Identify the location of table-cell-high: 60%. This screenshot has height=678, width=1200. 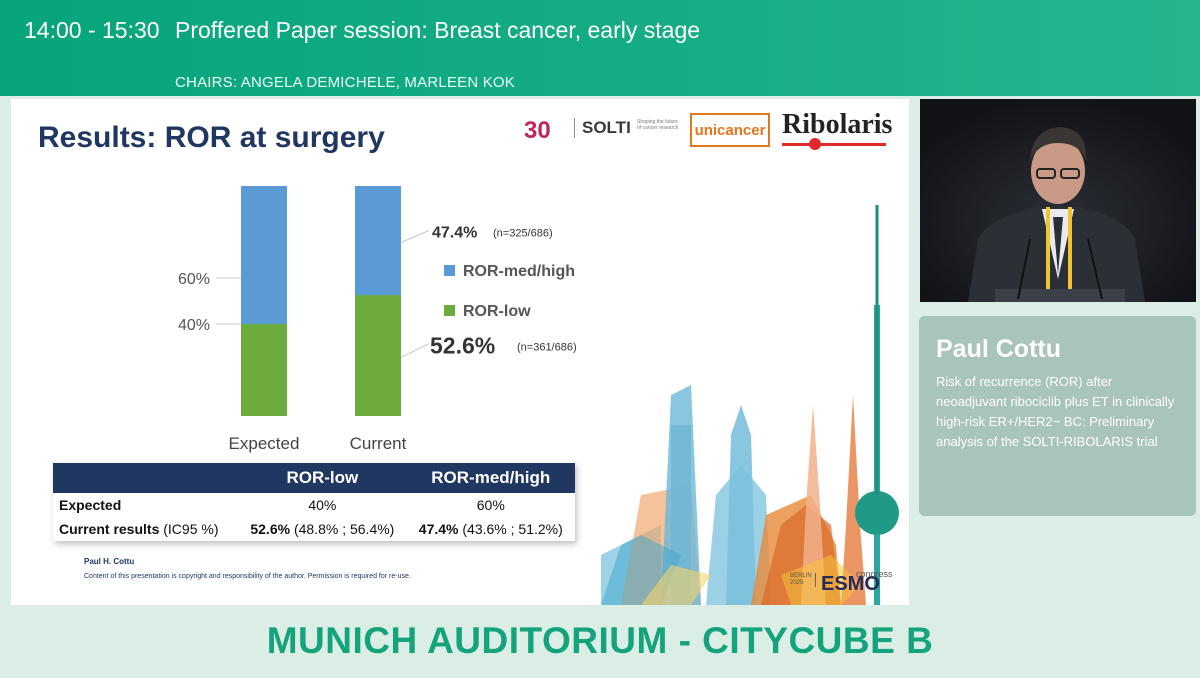
(491, 505).